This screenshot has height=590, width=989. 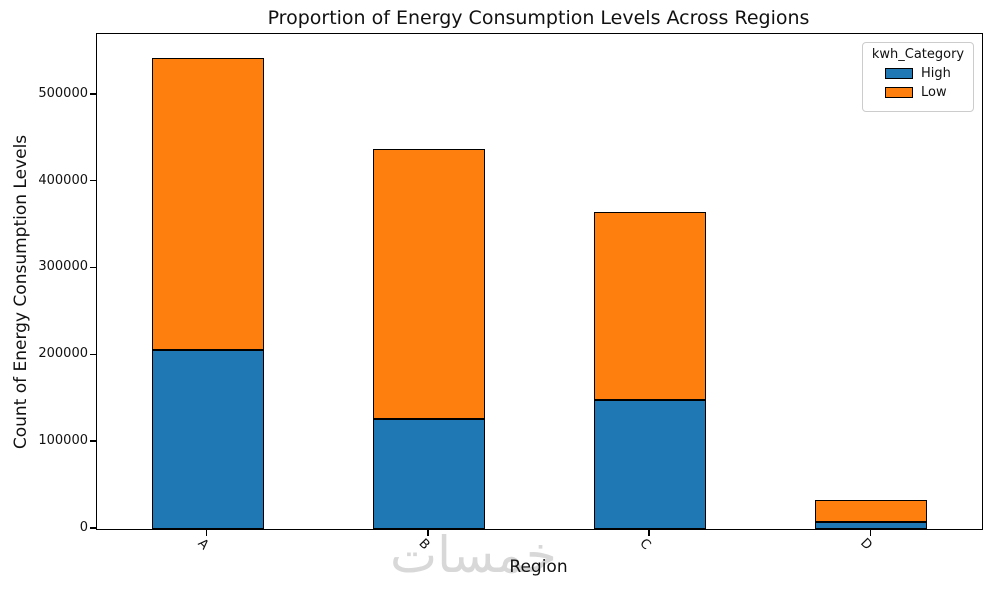 I want to click on x-tick-label: C, so click(x=645, y=544).